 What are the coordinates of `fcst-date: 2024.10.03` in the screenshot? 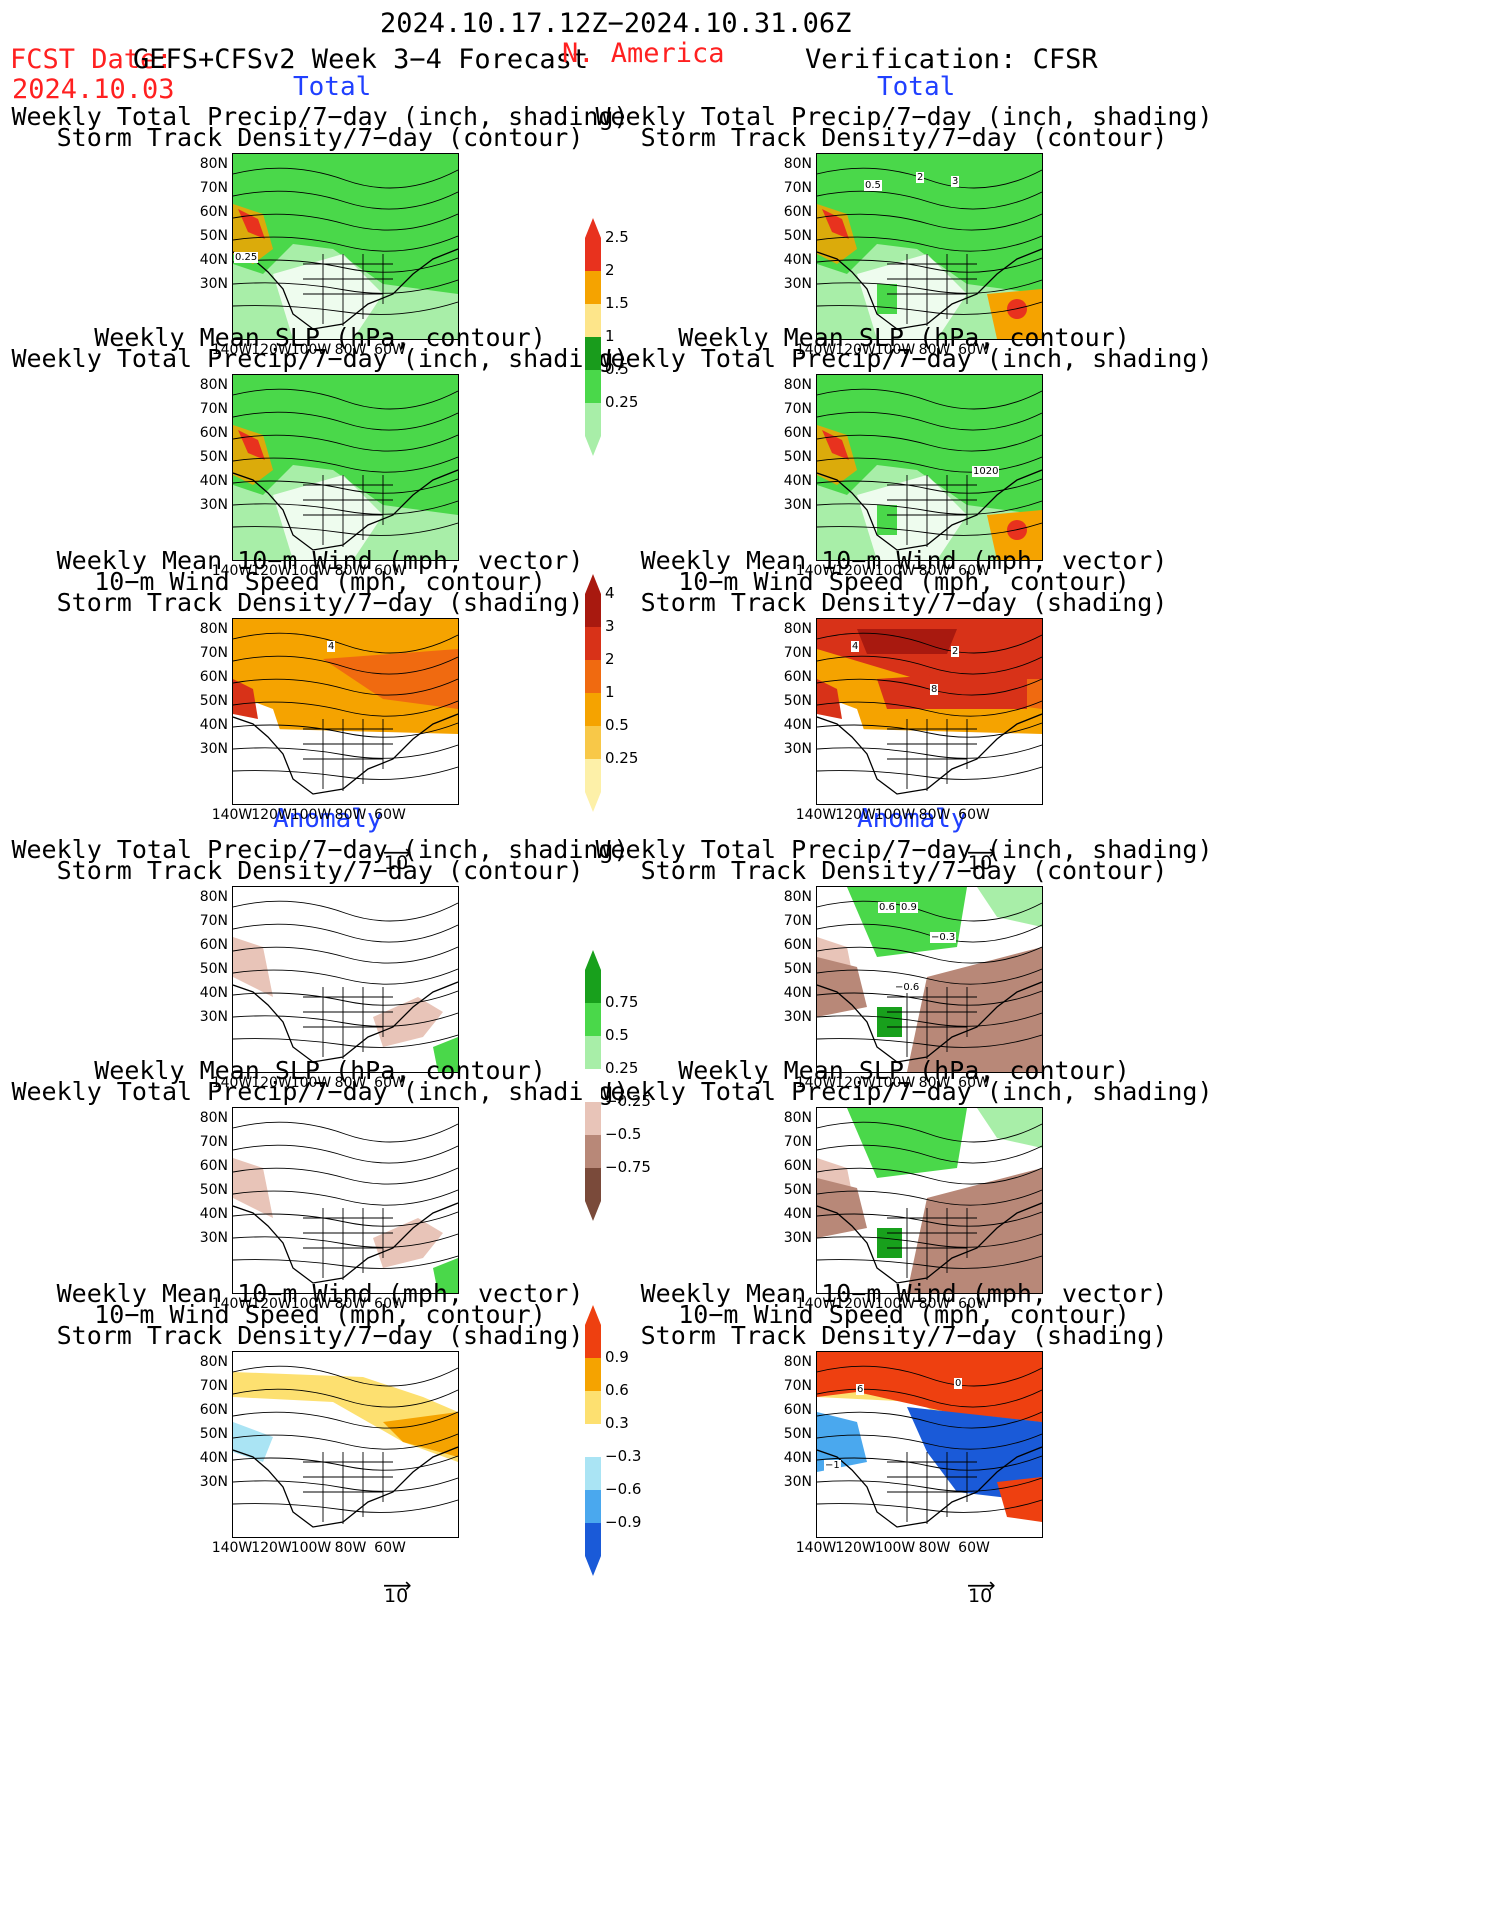 It's located at (93, 89).